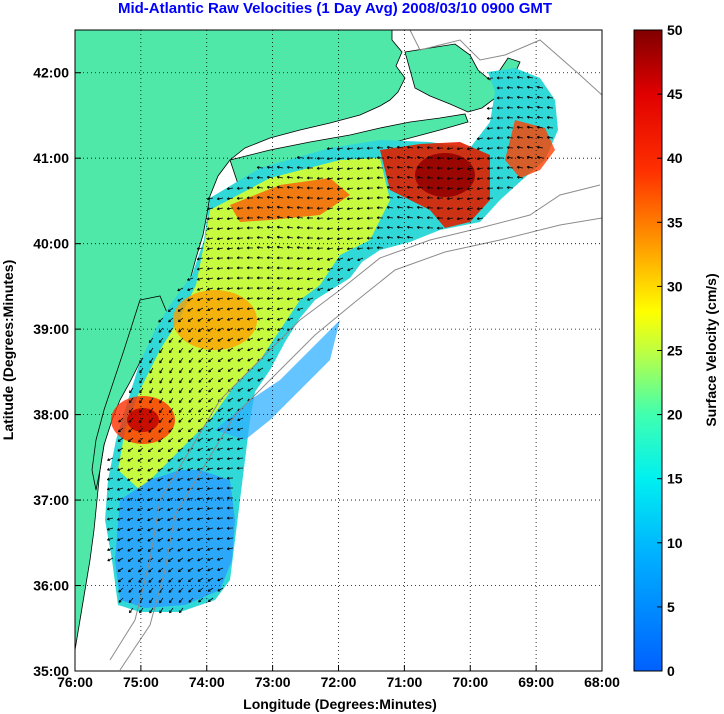 The image size is (724, 714). I want to click on y-tick-label: 39:00, so click(51, 329).